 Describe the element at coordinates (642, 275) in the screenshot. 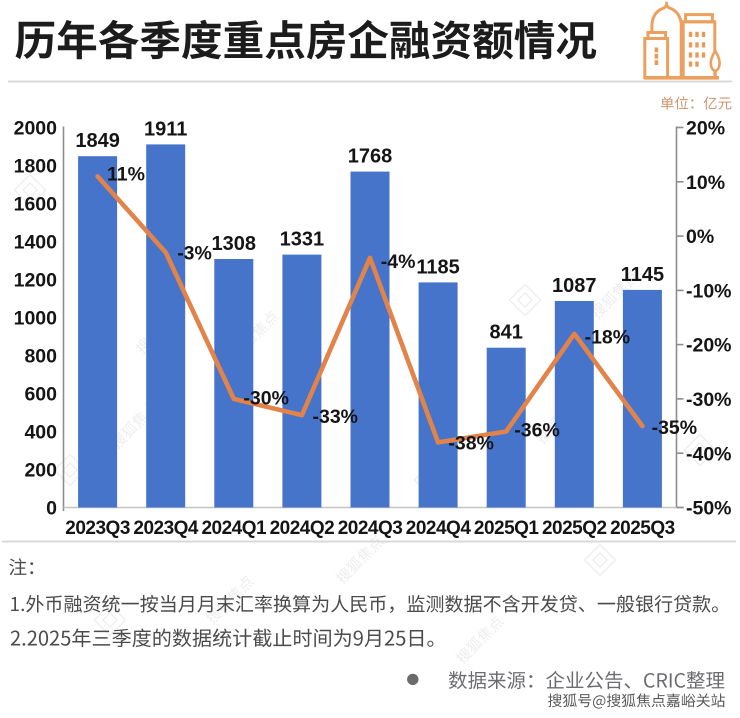

I see `svg-text: 1145` at that location.